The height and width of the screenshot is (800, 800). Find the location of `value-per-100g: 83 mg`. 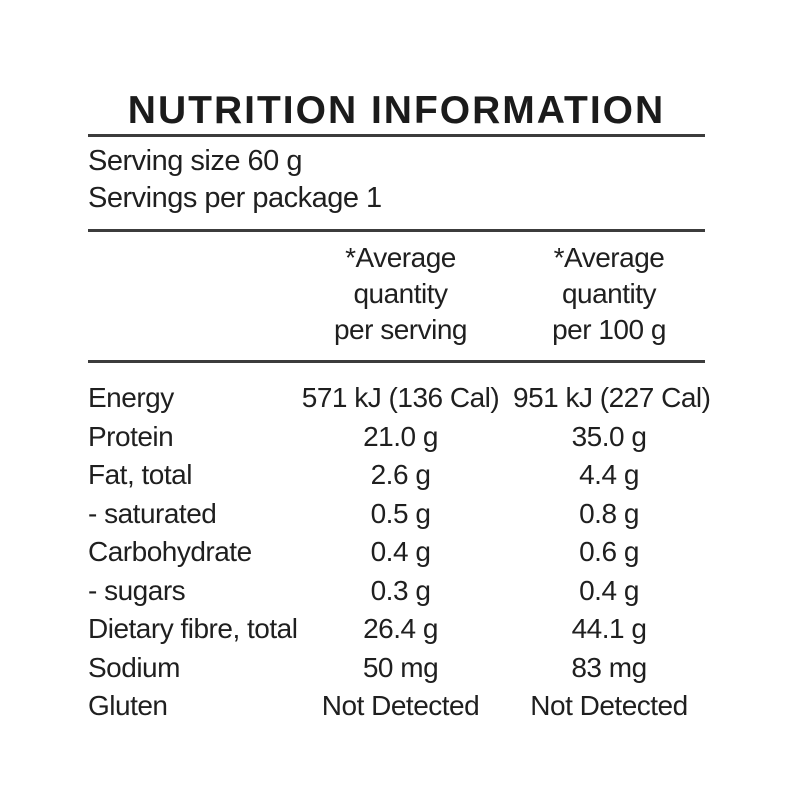

value-per-100g: 83 mg is located at coordinates (609, 667).